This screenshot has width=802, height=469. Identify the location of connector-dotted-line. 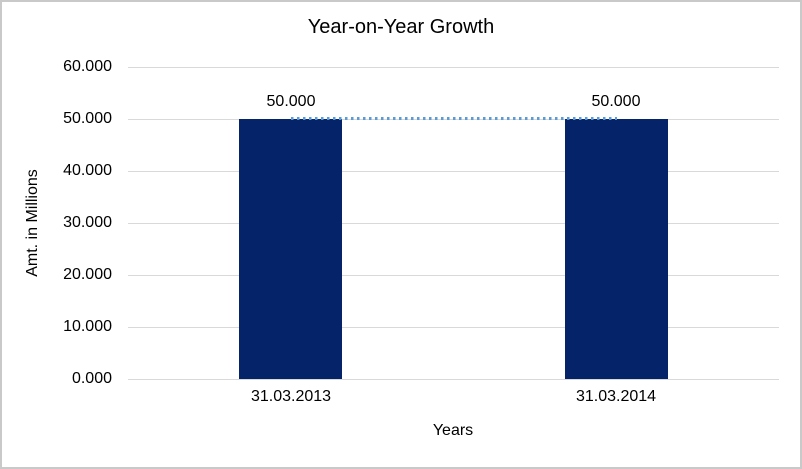
(454, 118).